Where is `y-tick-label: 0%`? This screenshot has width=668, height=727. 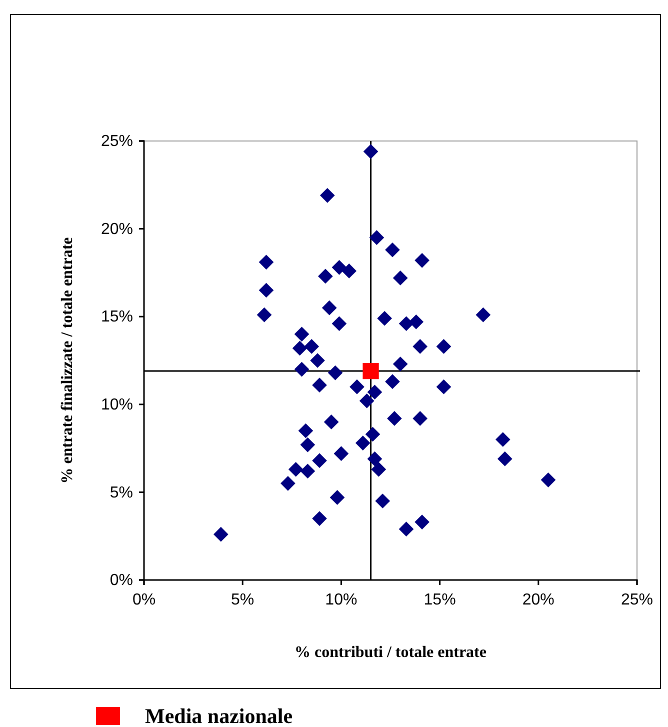
y-tick-label: 0% is located at coordinates (121, 581).